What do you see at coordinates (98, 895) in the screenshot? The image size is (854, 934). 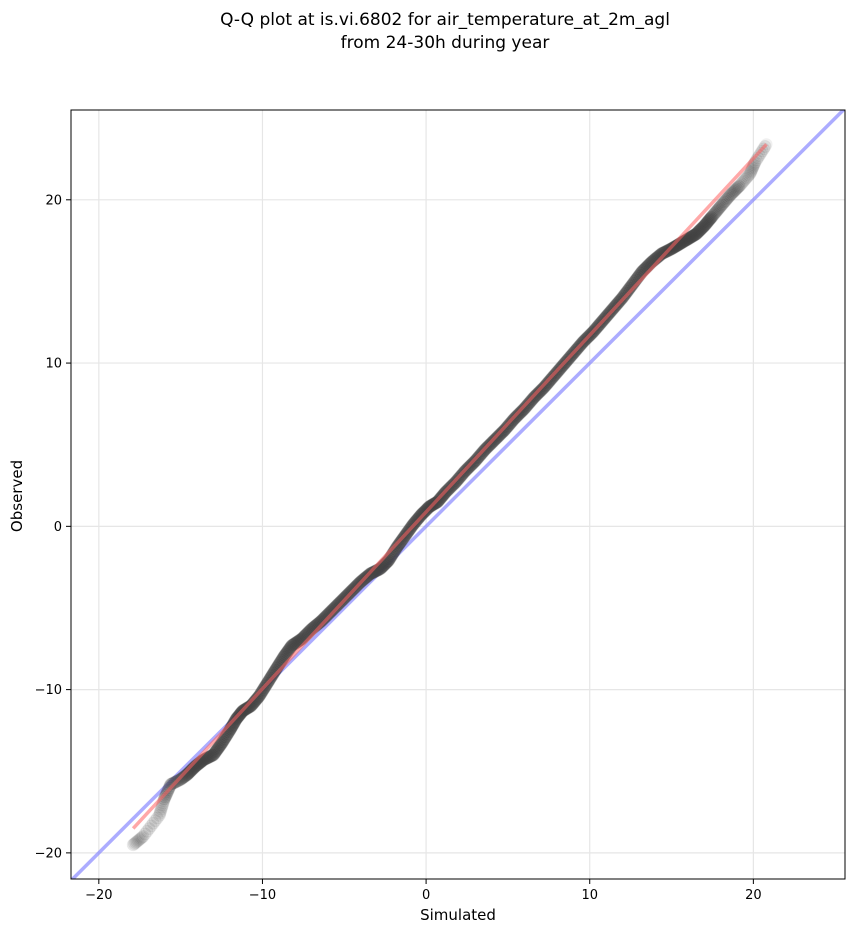 I see `x-tick-label: −20` at bounding box center [98, 895].